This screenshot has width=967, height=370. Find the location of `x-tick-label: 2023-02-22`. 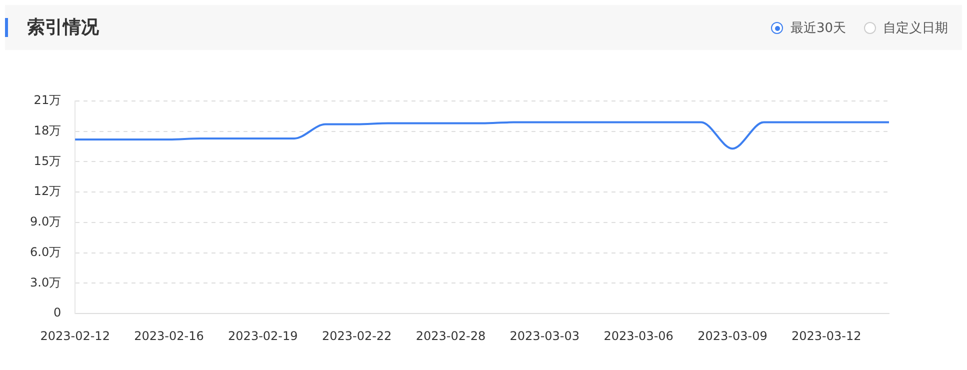

x-tick-label: 2023-02-22 is located at coordinates (357, 335).